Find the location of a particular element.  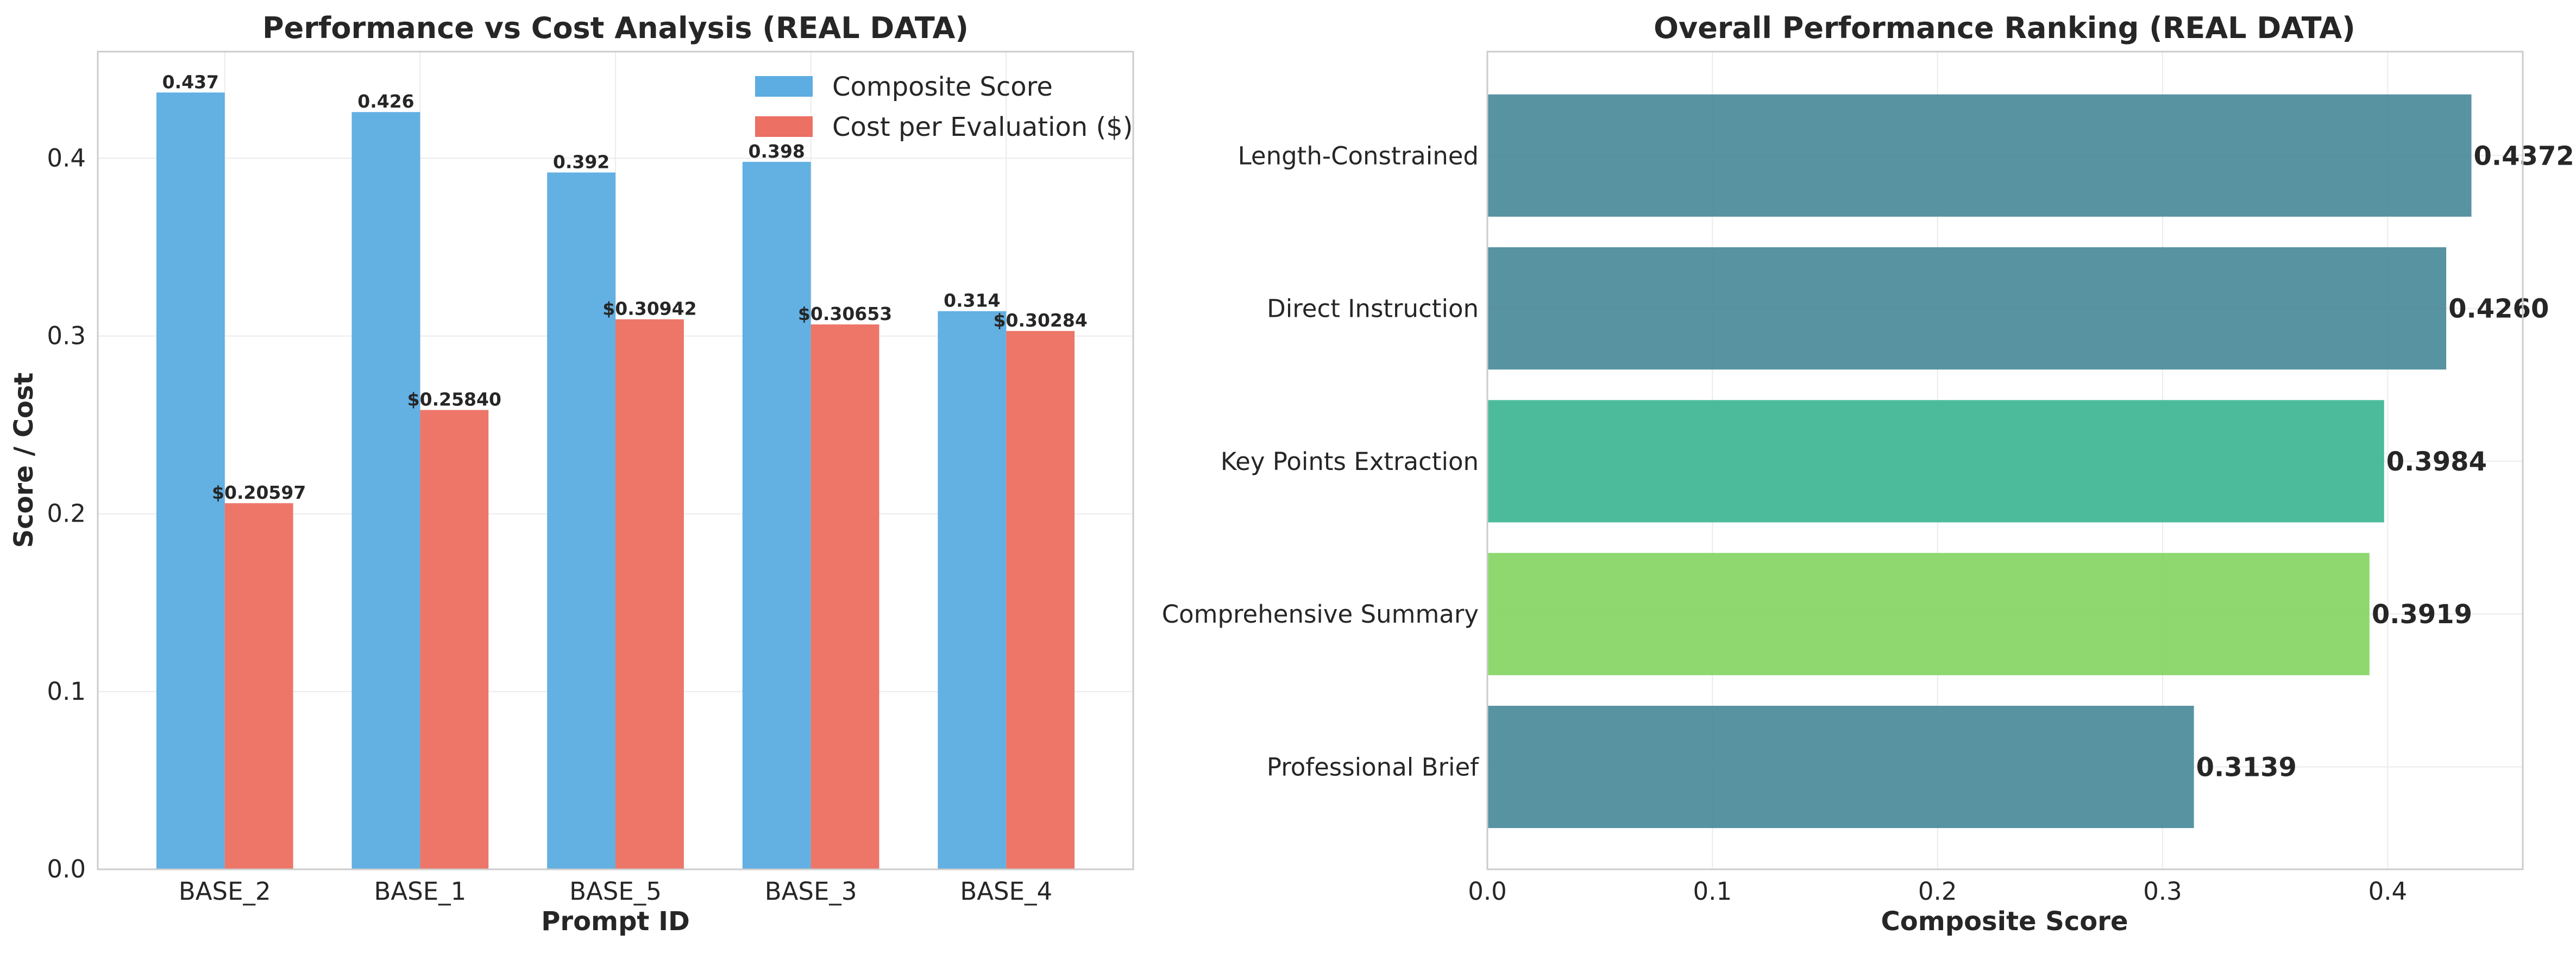

bar-label-cost-per-evaluation: $0.20597 is located at coordinates (259, 492).